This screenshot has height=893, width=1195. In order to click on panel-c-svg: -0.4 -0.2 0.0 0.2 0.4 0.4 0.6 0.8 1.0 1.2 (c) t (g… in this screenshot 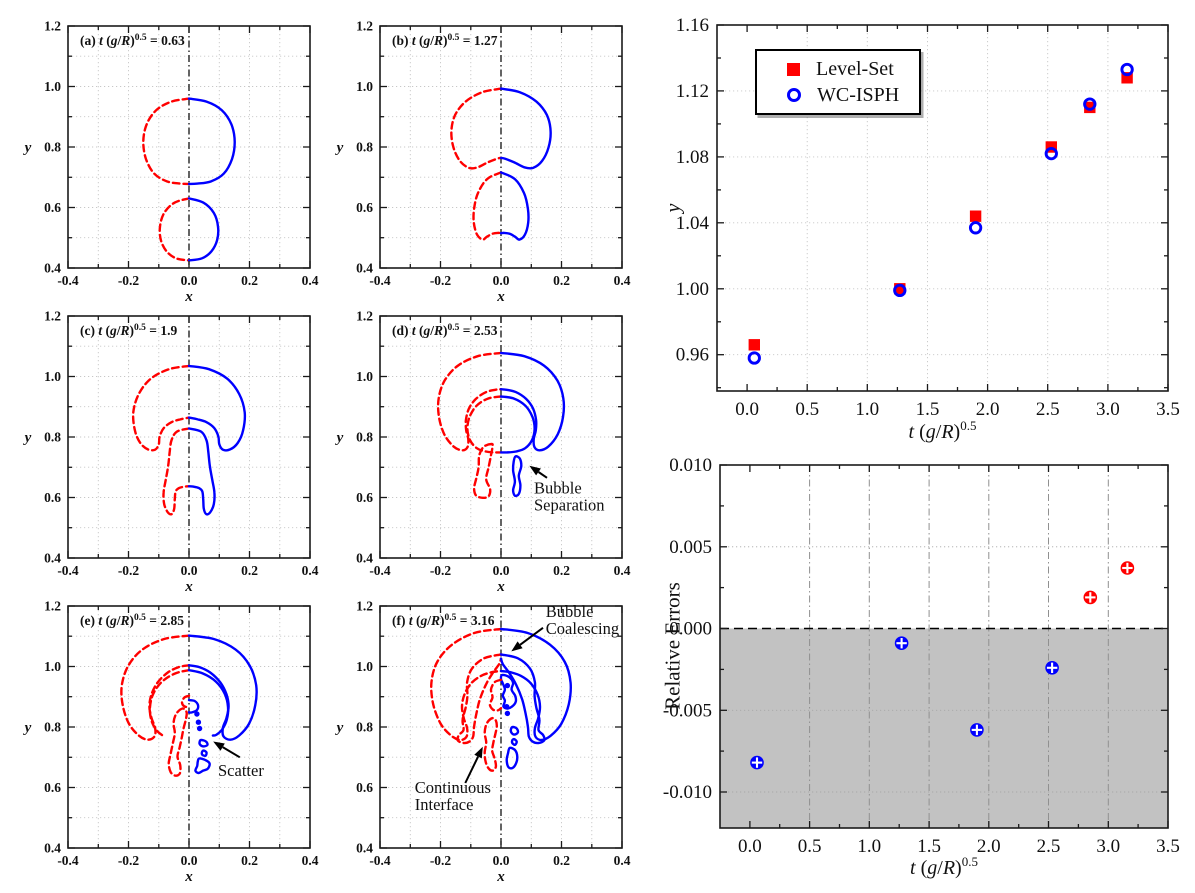, I will do `click(171, 452)`.